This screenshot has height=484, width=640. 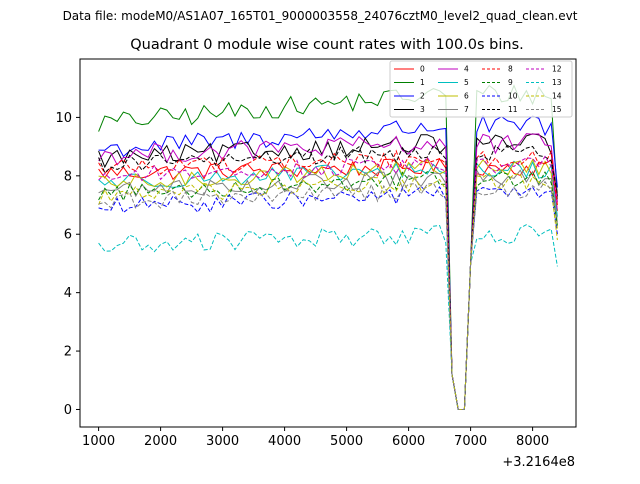 What do you see at coordinates (466, 82) in the screenshot?
I see `legend-label-5: 5` at bounding box center [466, 82].